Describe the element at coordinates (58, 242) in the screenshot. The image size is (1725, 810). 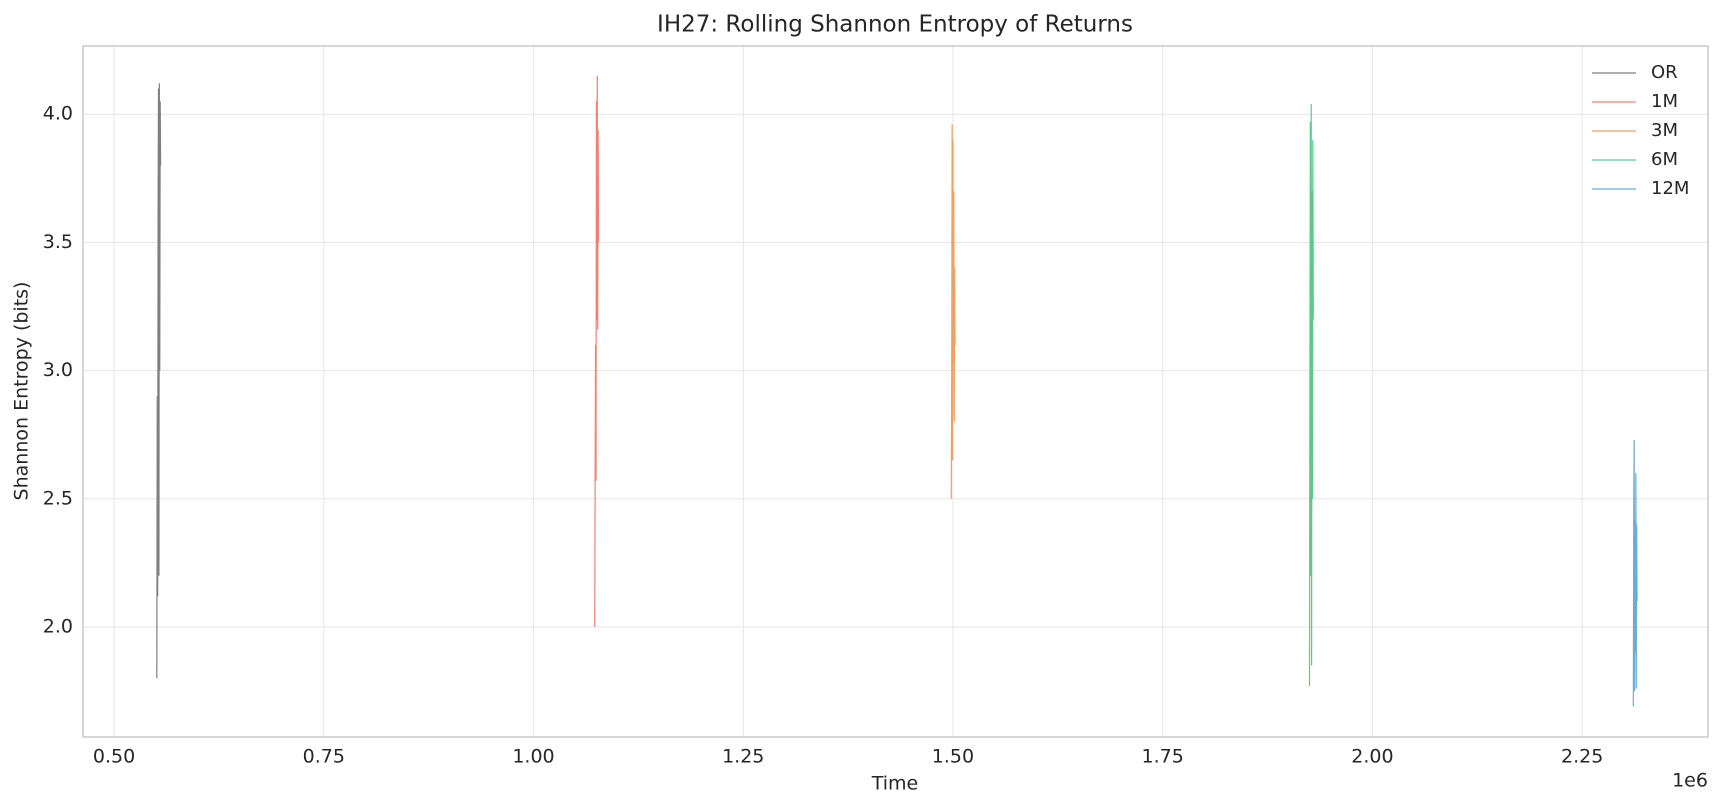
I see `y-tick-label: 3.5` at that location.